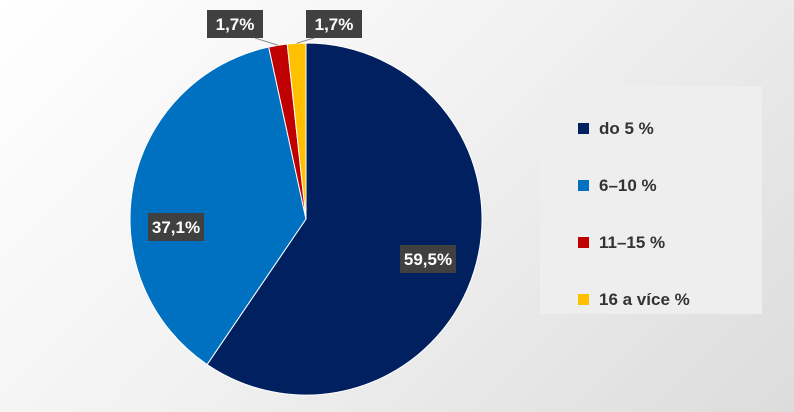 The height and width of the screenshot is (412, 794). Describe the element at coordinates (644, 299) in the screenshot. I see `legend-label: 16 a více %` at that location.